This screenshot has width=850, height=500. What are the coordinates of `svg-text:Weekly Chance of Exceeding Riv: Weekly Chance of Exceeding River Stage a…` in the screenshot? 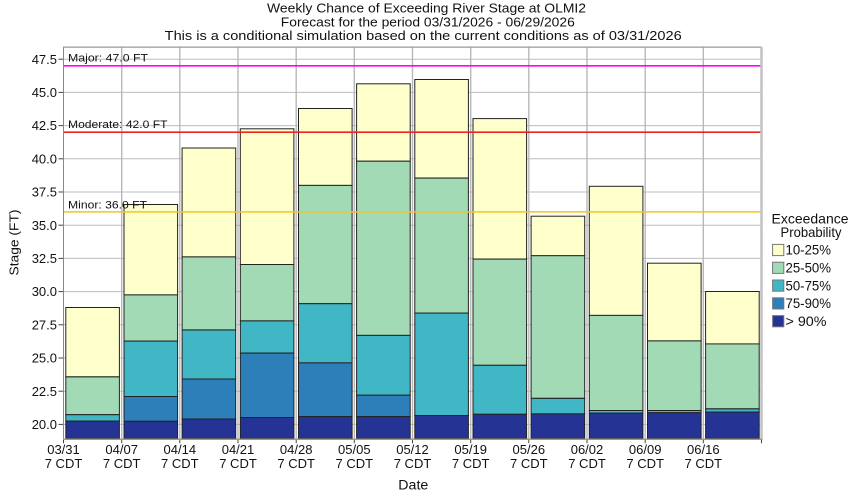 It's located at (426, 8).